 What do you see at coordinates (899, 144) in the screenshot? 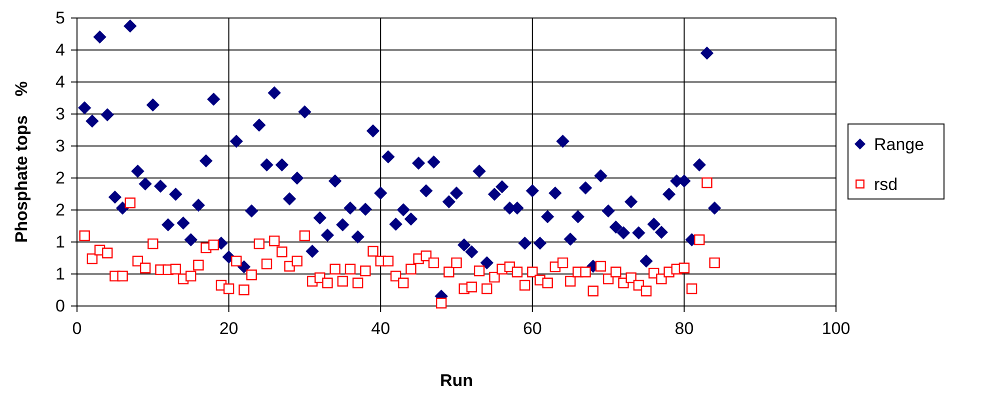
I see `legend-label: Range` at bounding box center [899, 144].